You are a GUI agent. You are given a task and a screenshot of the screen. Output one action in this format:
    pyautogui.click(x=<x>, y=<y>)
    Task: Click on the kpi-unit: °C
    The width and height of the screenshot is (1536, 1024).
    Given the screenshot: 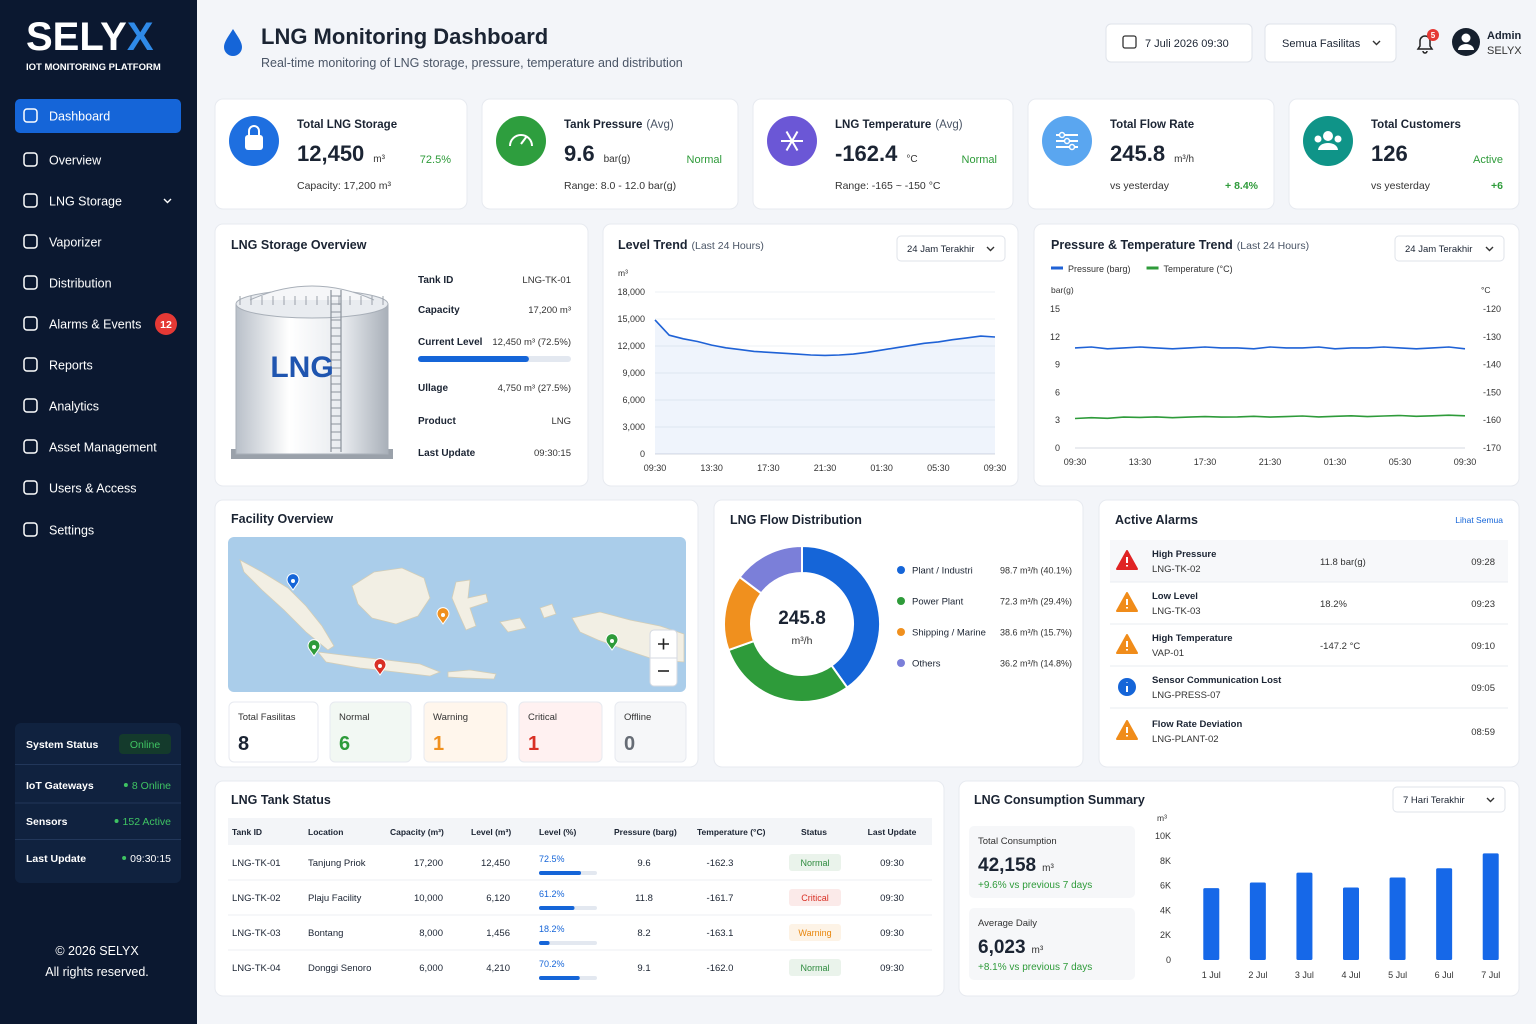 What is the action you would take?
    pyautogui.click(x=911, y=159)
    